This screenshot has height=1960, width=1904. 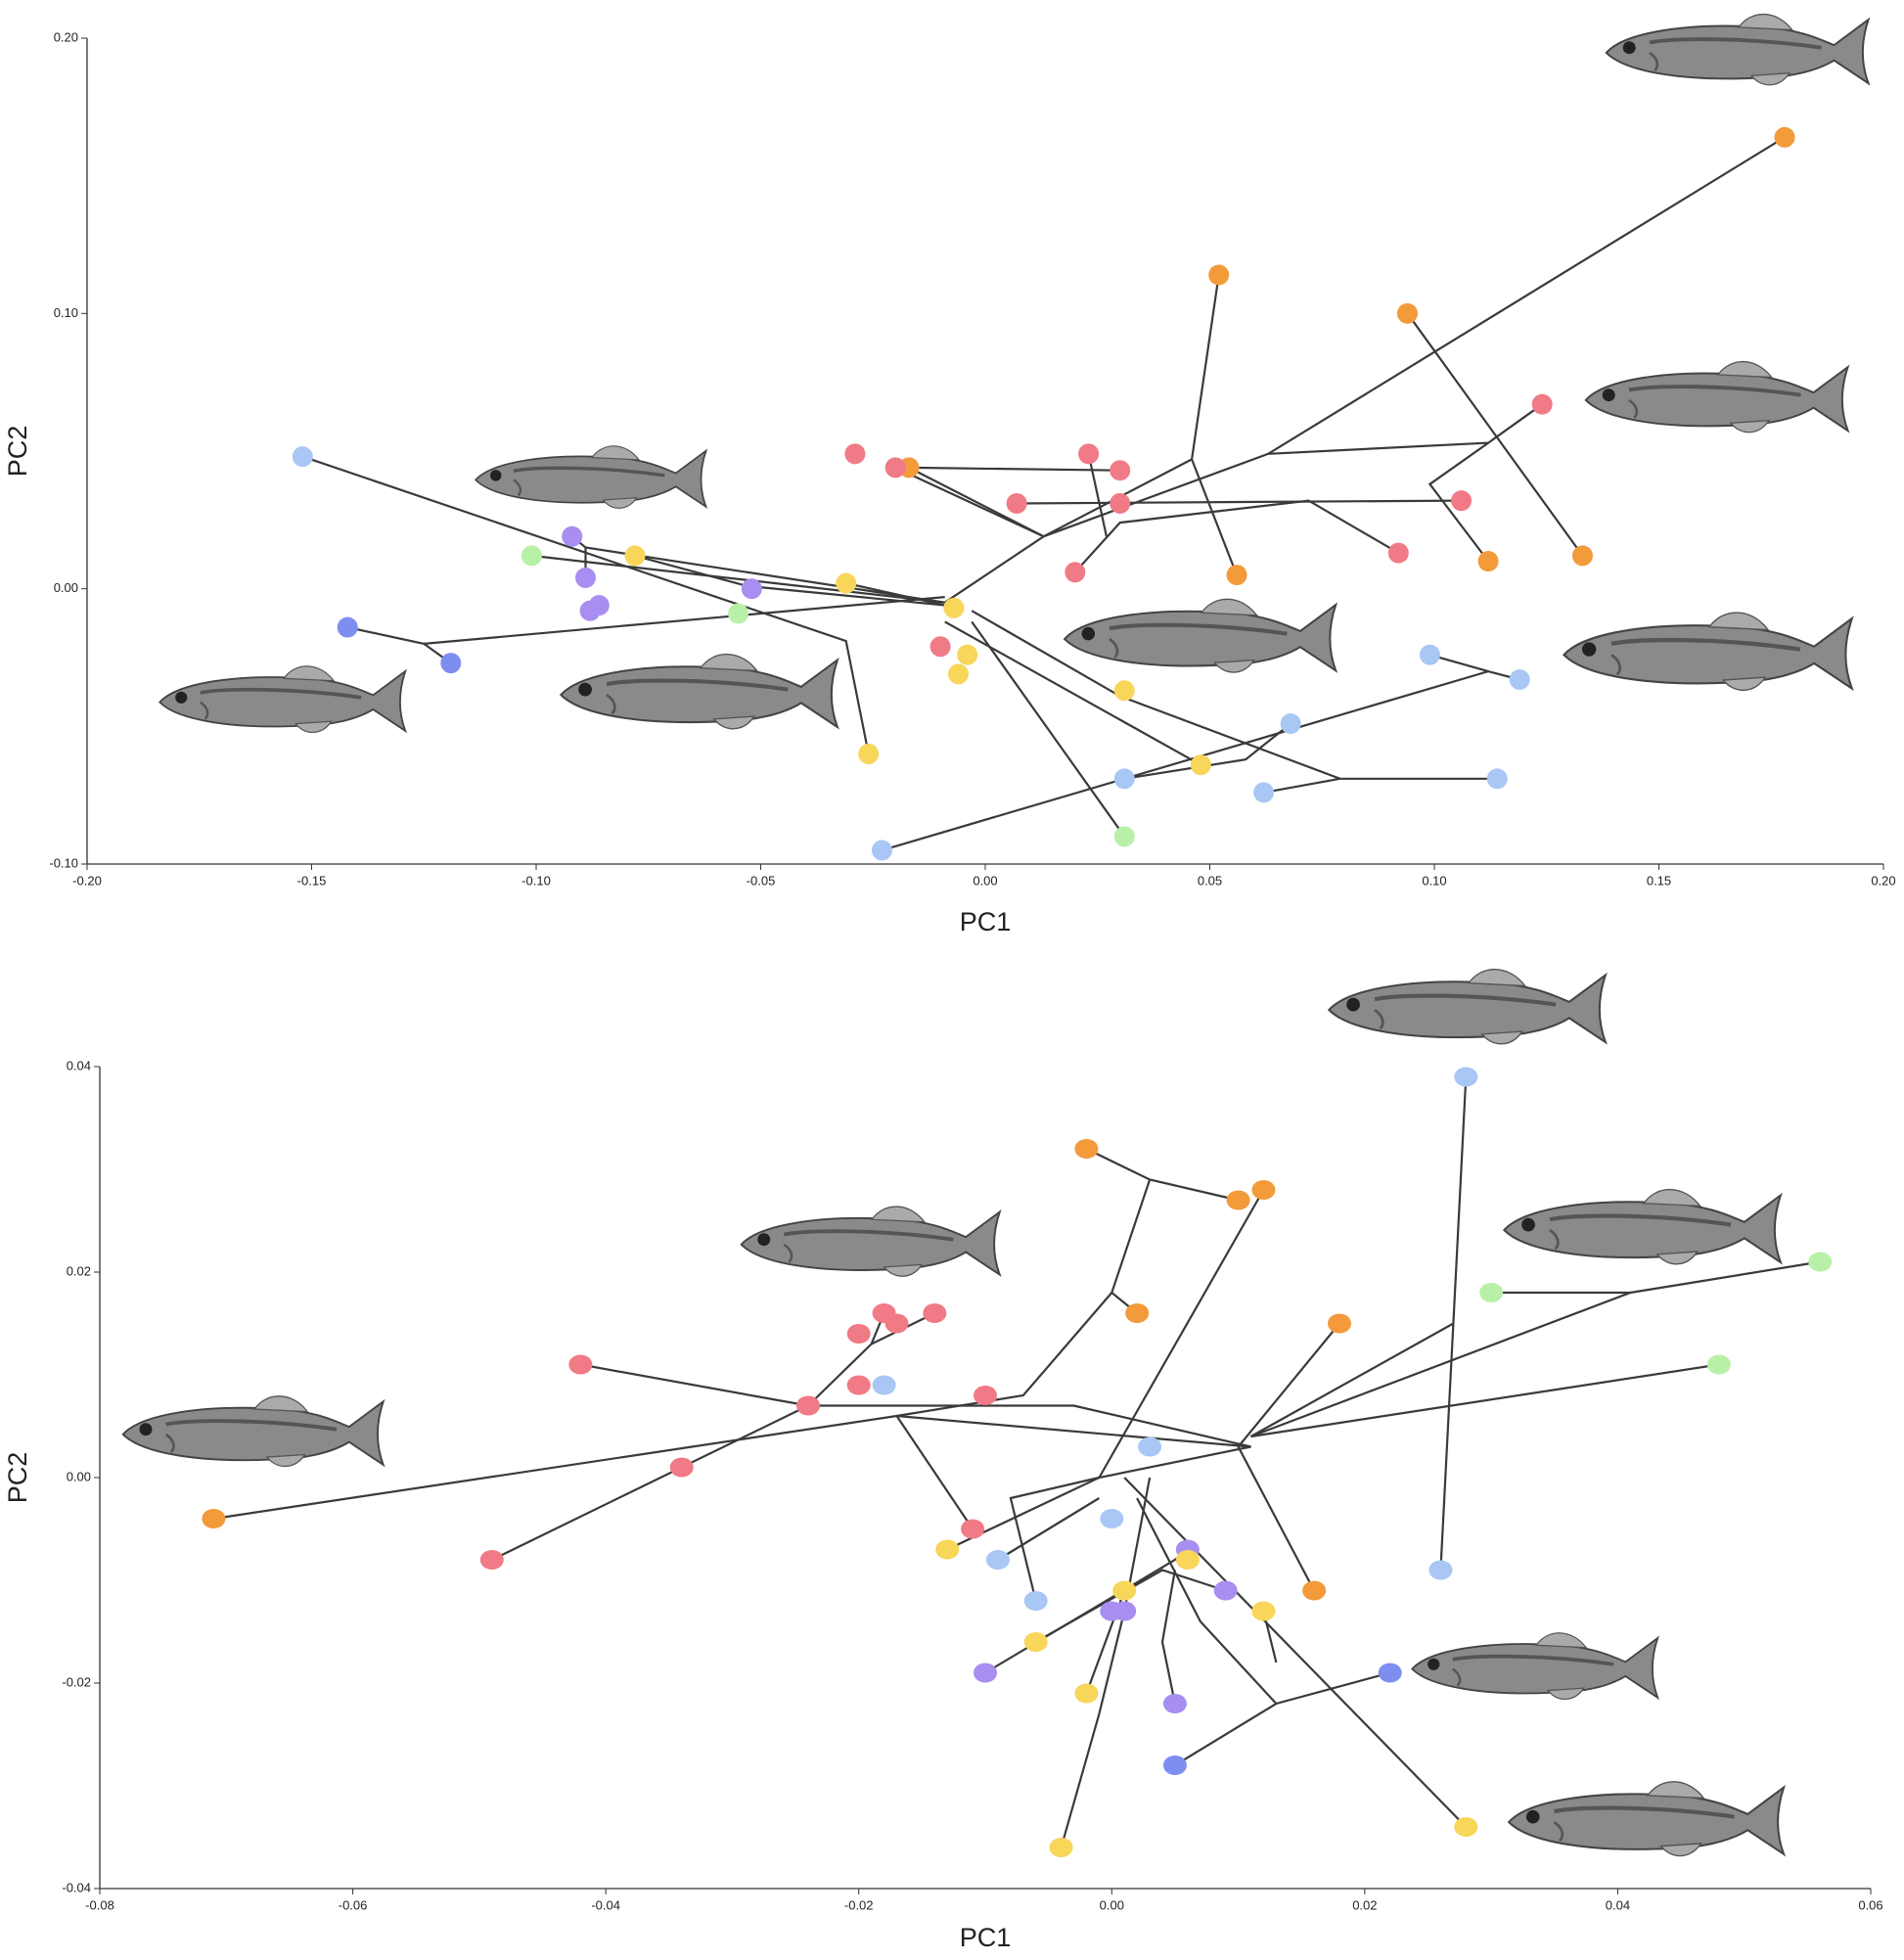 What do you see at coordinates (859, 1904) in the screenshot?
I see `x-tick-label: -0.02` at bounding box center [859, 1904].